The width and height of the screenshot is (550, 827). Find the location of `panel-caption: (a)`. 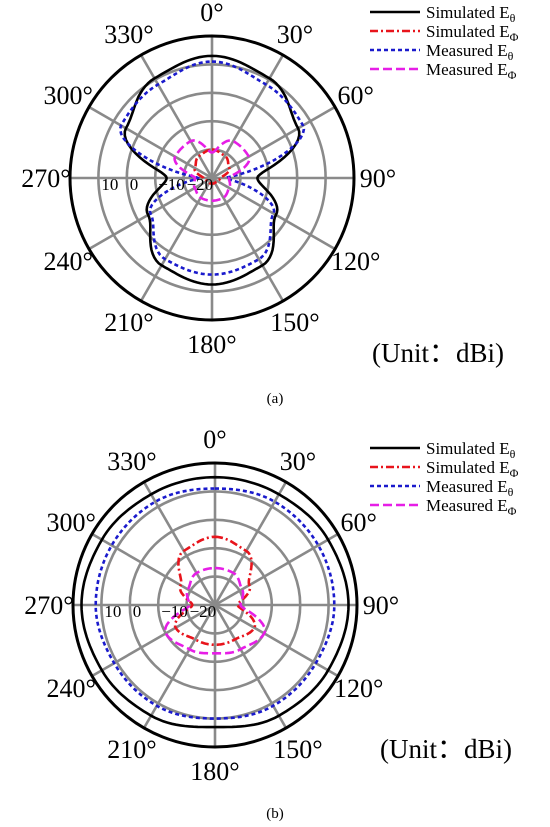

panel-caption: (a) is located at coordinates (275, 399).